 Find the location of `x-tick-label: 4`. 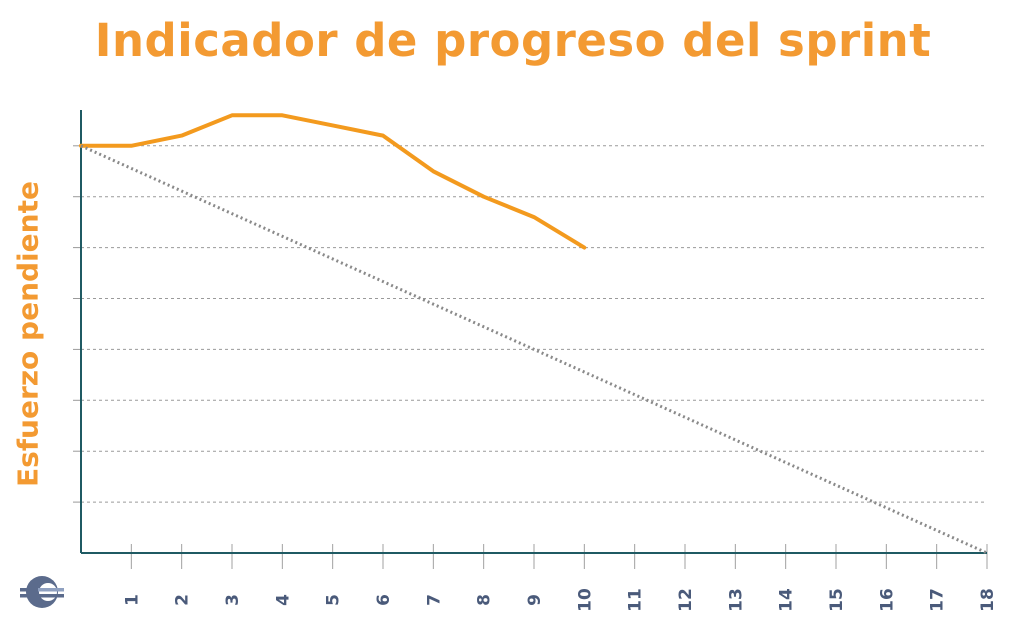

x-tick-label: 4 is located at coordinates (283, 600).